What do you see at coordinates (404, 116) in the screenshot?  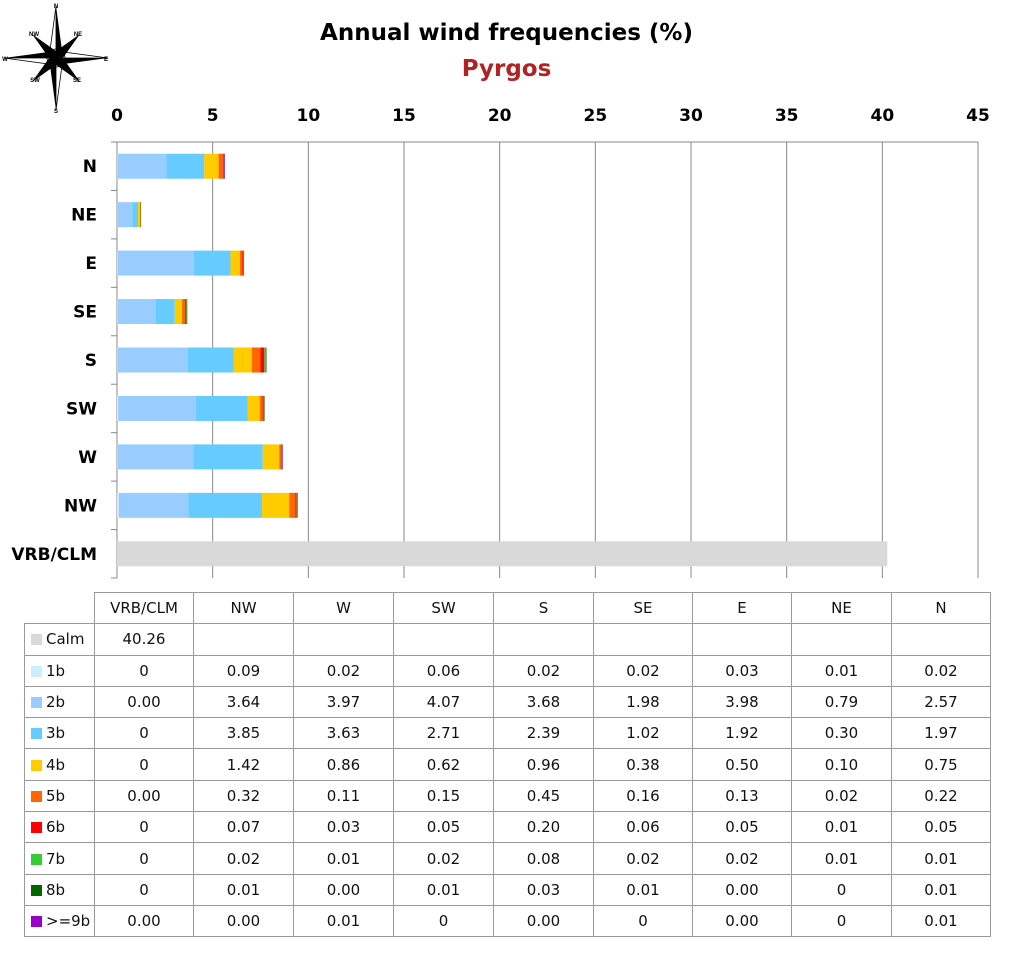 I see `x-tick-label: 15` at bounding box center [404, 116].